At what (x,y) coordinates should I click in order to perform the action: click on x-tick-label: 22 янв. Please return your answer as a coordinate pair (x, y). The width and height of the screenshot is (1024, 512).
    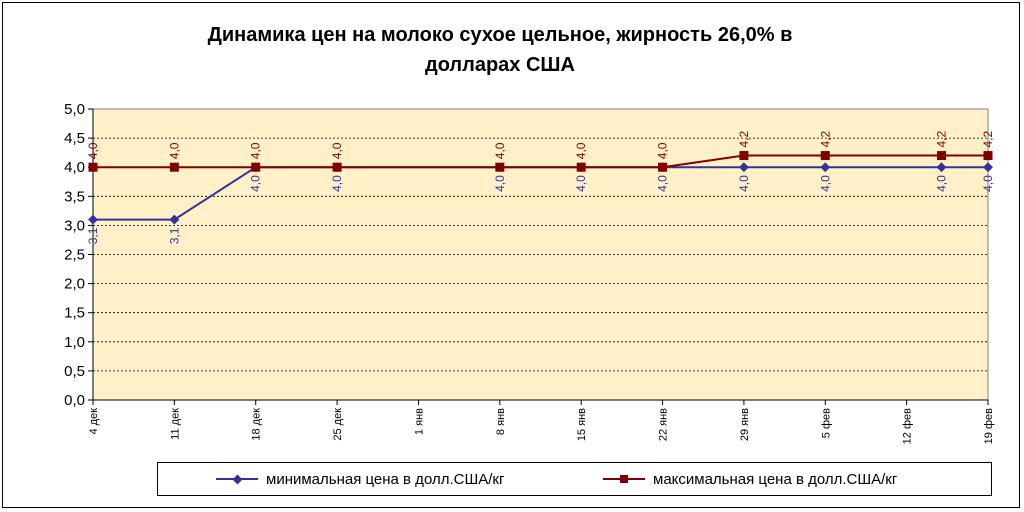
    Looking at the image, I should click on (664, 424).